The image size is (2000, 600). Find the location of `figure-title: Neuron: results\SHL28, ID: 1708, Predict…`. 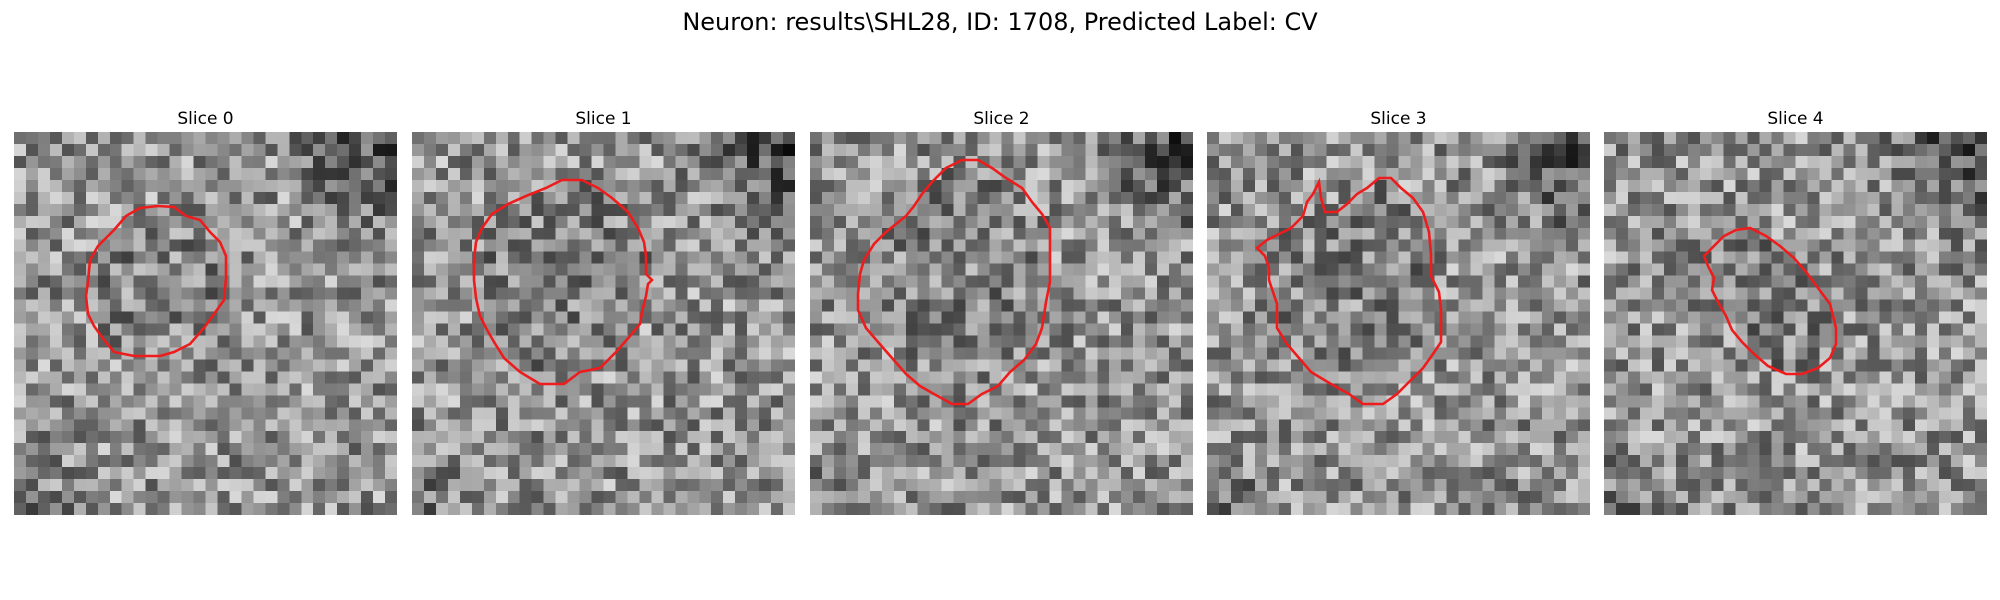

figure-title: Neuron: results\SHL28, ID: 1708, Predict… is located at coordinates (1000, 22).